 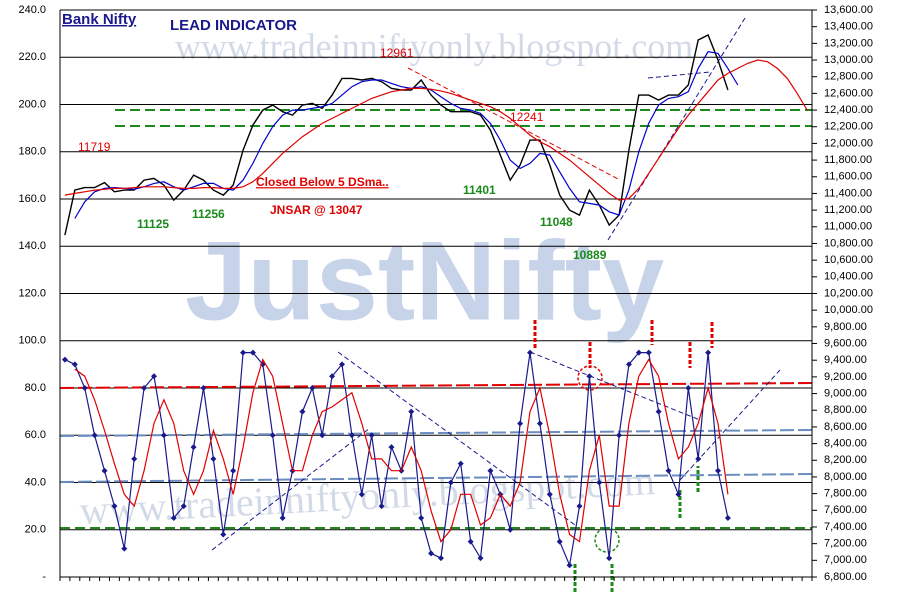 I want to click on y-tick-label: 40.0, so click(x=35, y=482).